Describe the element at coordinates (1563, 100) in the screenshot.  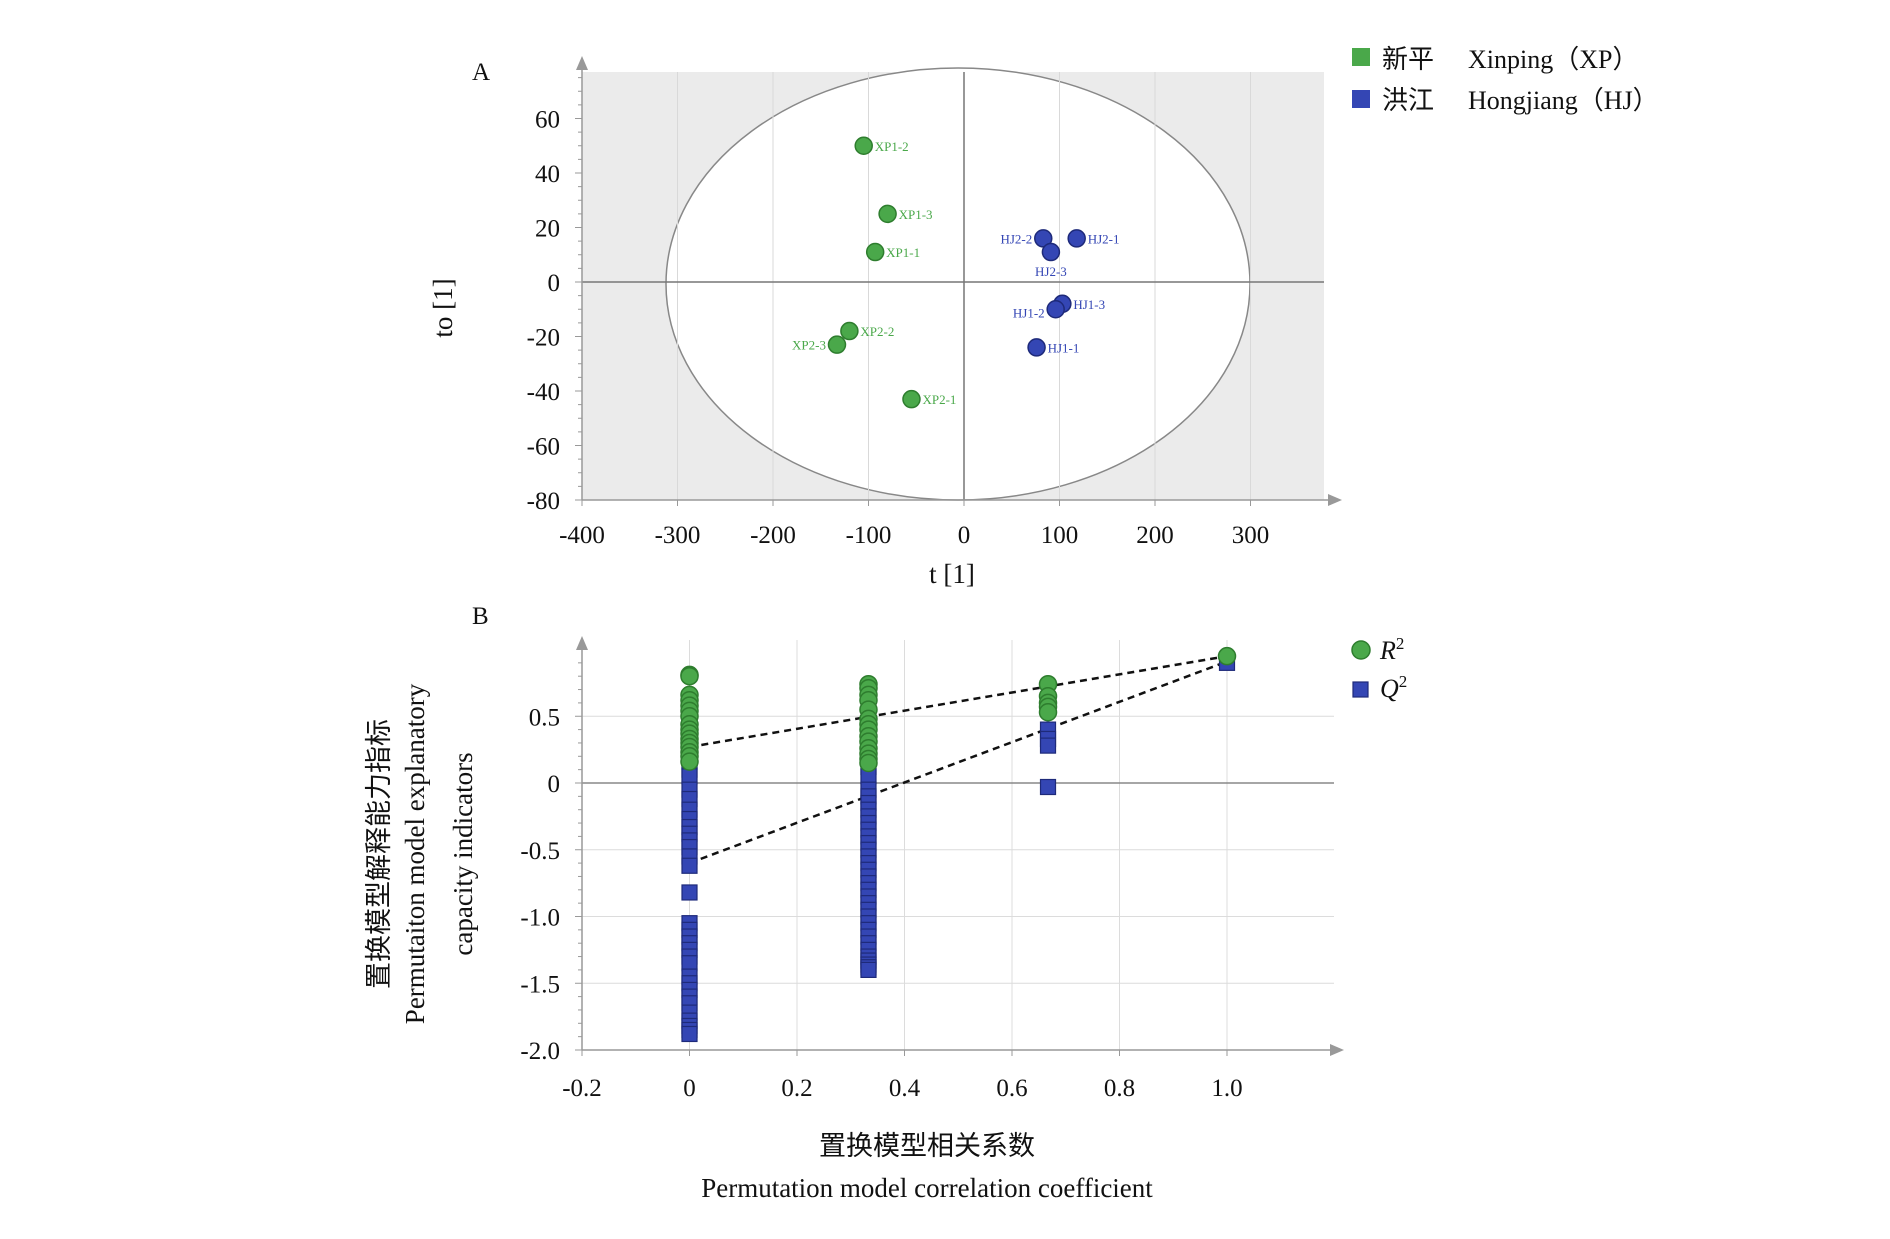
I see `legend-hongjiang-label-en: Hongjiang（HJ）` at that location.